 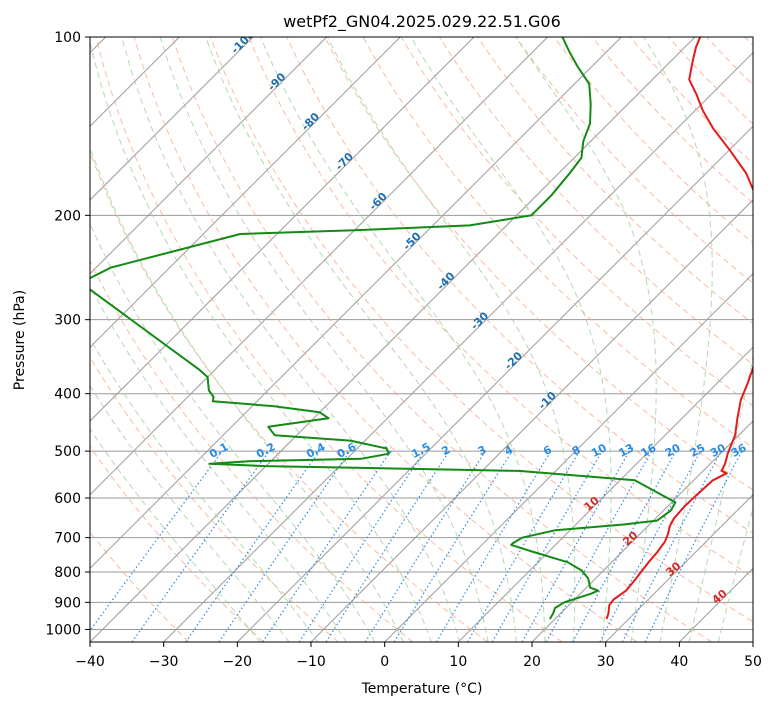 What do you see at coordinates (67, 499) in the screenshot?
I see `y-tick-label: 600` at bounding box center [67, 499].